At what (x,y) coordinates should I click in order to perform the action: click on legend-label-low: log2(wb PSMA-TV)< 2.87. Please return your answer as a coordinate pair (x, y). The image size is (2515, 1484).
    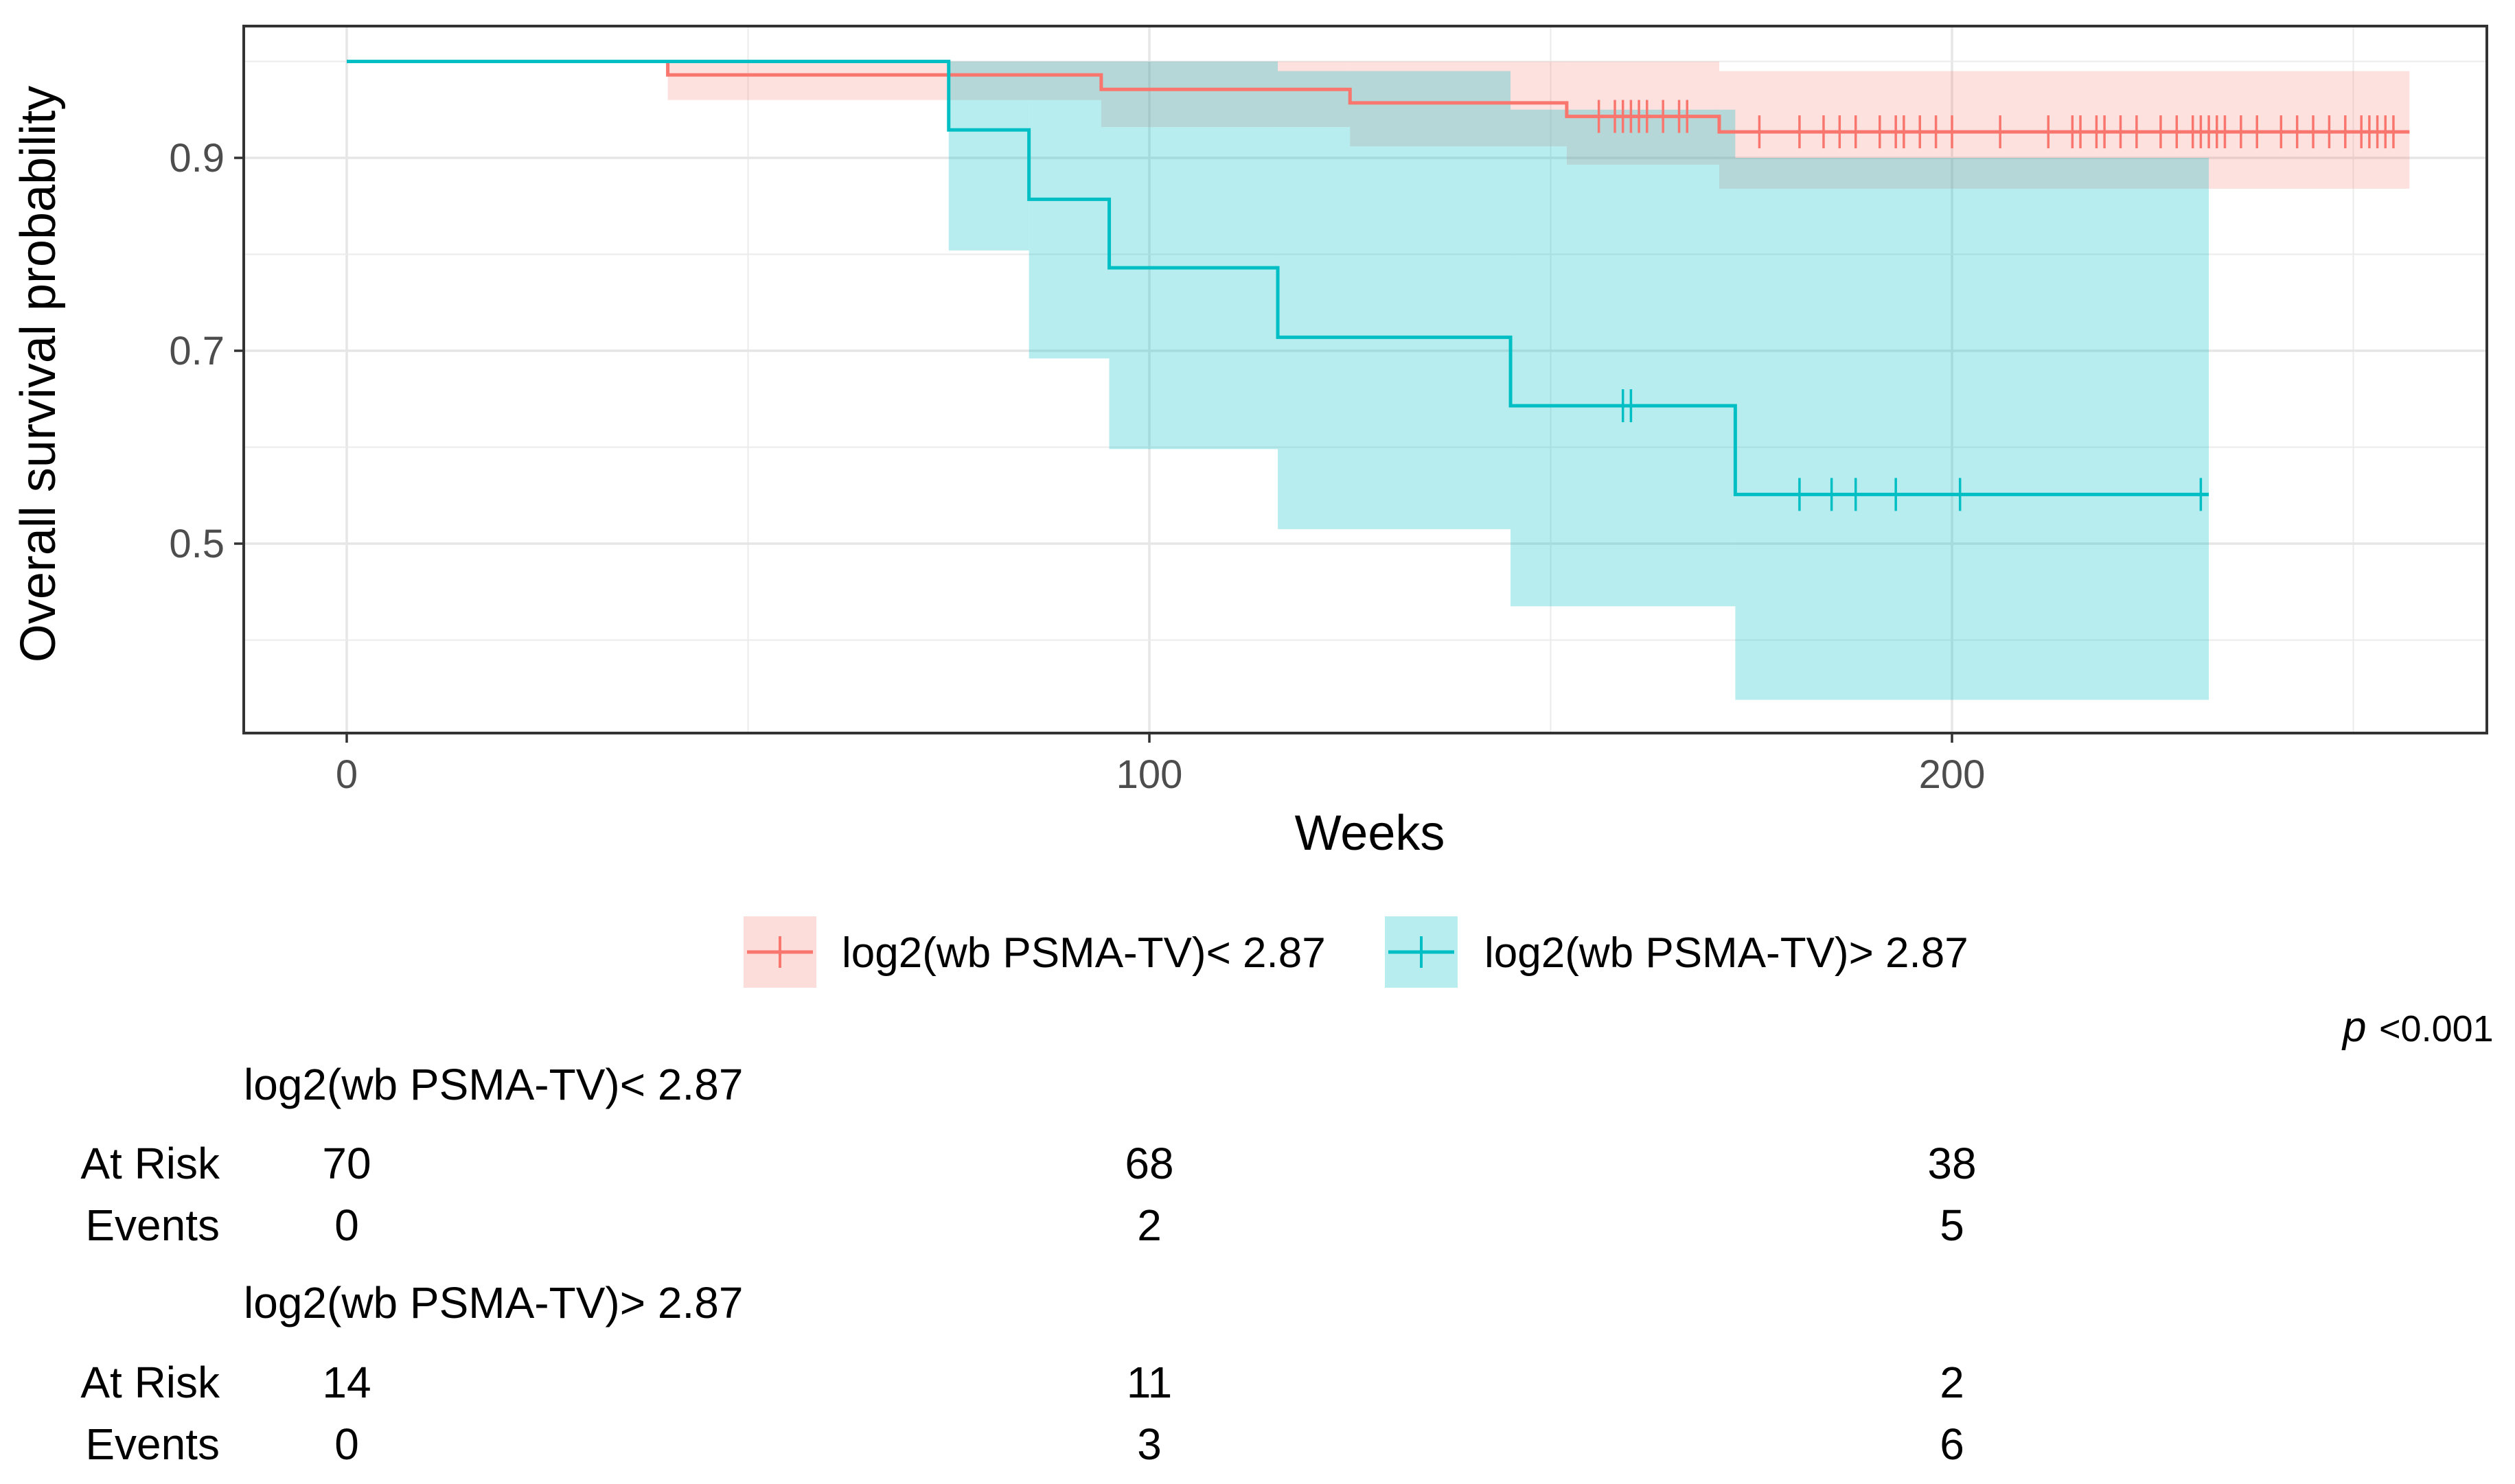
    Looking at the image, I should click on (1084, 953).